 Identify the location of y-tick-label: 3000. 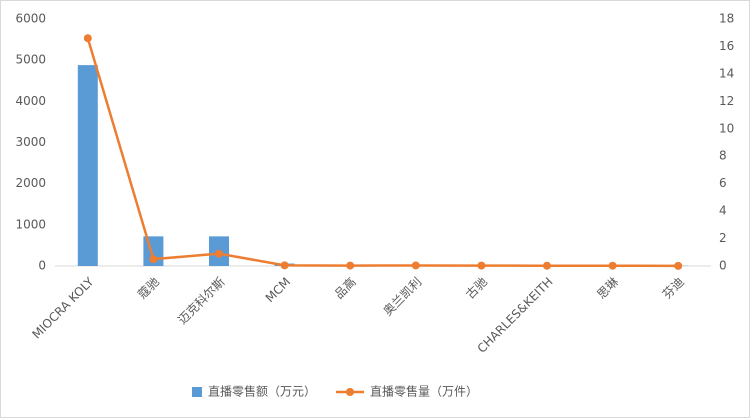
(30, 142).